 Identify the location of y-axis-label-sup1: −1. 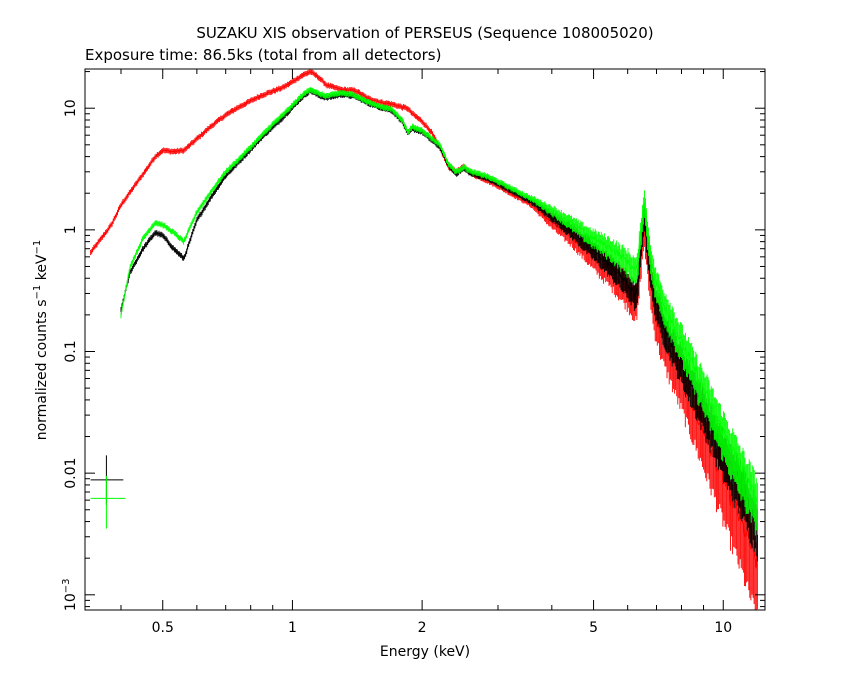
(37, 292).